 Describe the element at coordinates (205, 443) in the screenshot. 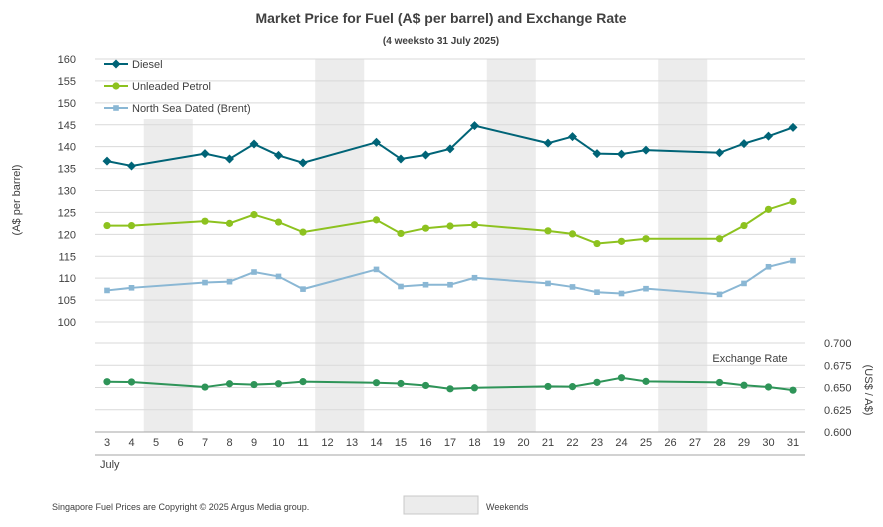

I see `x-tick-label-7: 7` at that location.